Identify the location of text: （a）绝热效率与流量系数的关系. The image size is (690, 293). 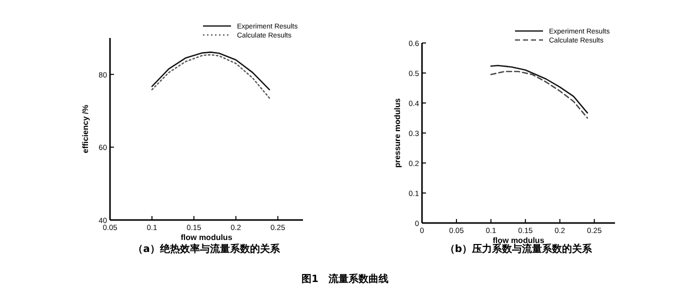
(207, 249).